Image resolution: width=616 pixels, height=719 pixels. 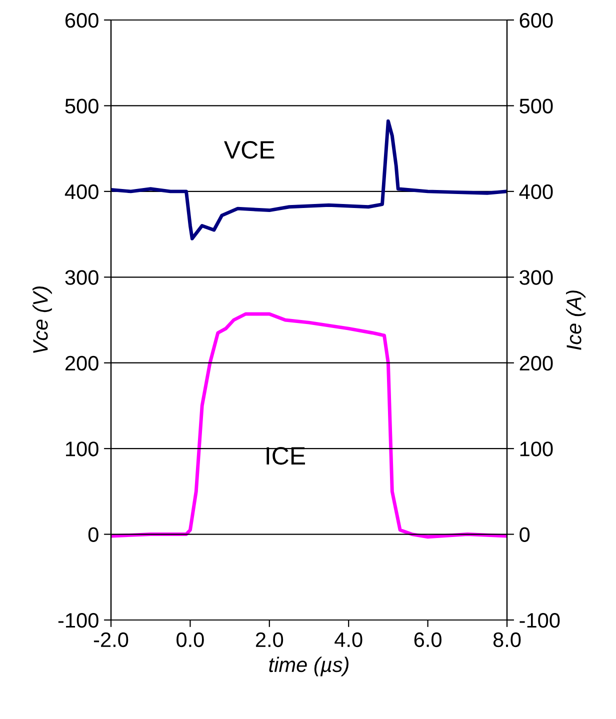 What do you see at coordinates (270, 640) in the screenshot?
I see `x-tick-label: 2.0` at bounding box center [270, 640].